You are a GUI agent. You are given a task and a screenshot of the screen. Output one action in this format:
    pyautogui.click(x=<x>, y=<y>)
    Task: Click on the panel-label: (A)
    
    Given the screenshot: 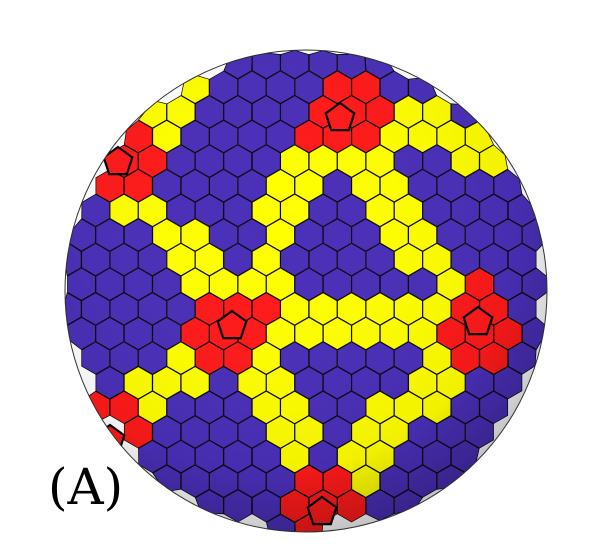 What is the action you would take?
    pyautogui.click(x=86, y=487)
    